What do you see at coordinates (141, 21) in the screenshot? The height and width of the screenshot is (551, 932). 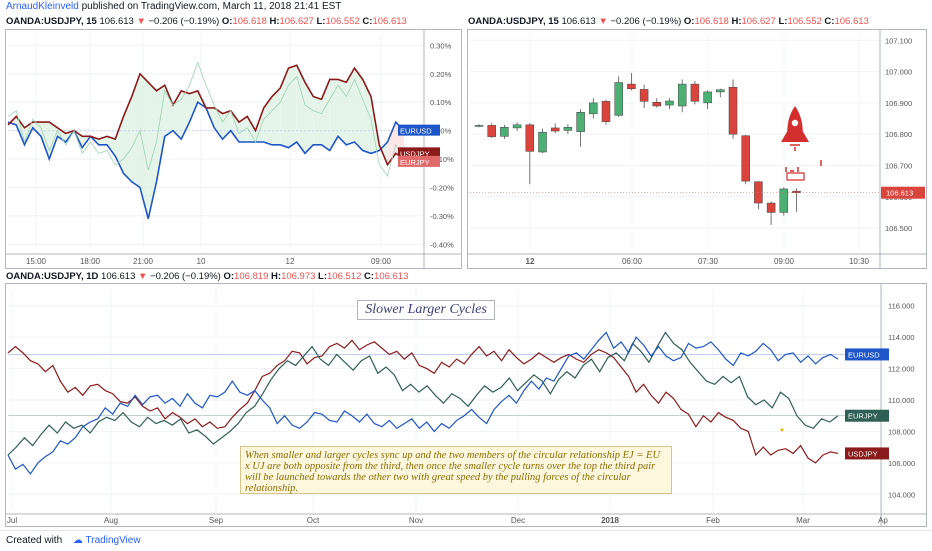 I see `down-arrow-icon: ▼` at bounding box center [141, 21].